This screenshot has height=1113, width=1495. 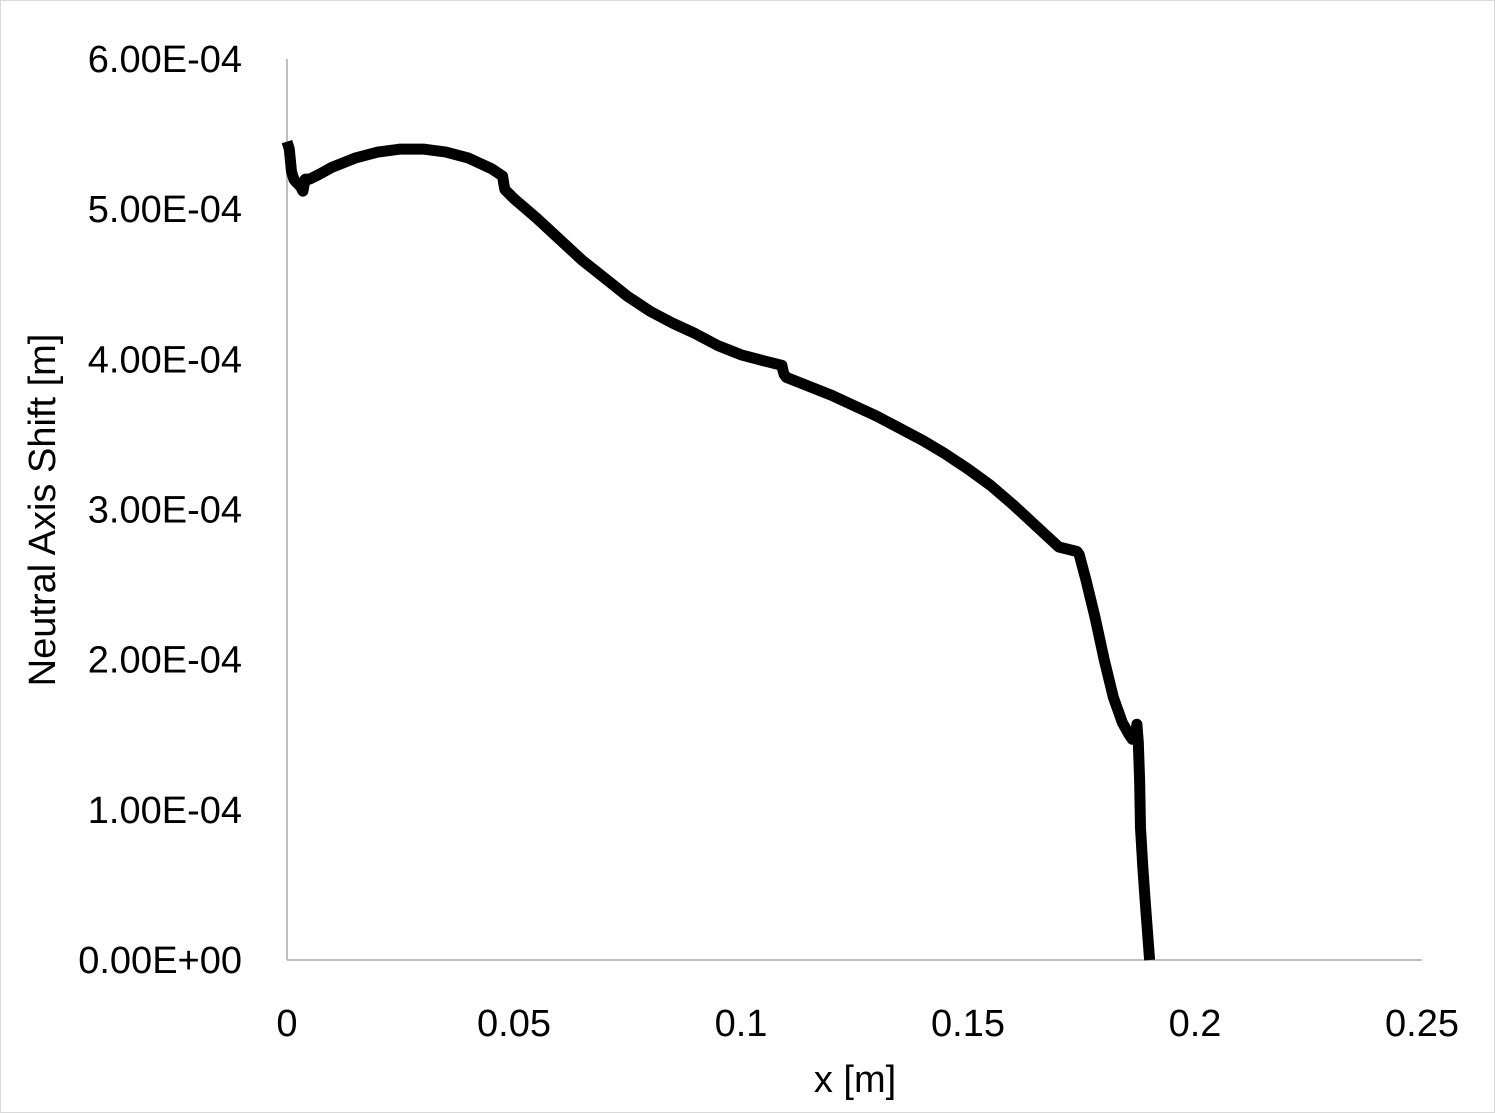 I want to click on x-tick-label: 0.25, so click(x=1422, y=1024).